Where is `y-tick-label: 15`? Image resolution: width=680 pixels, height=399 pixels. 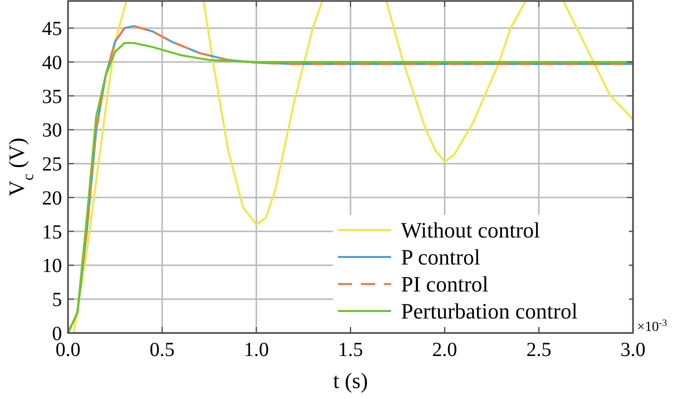 y-tick-label: 15 is located at coordinates (52, 232).